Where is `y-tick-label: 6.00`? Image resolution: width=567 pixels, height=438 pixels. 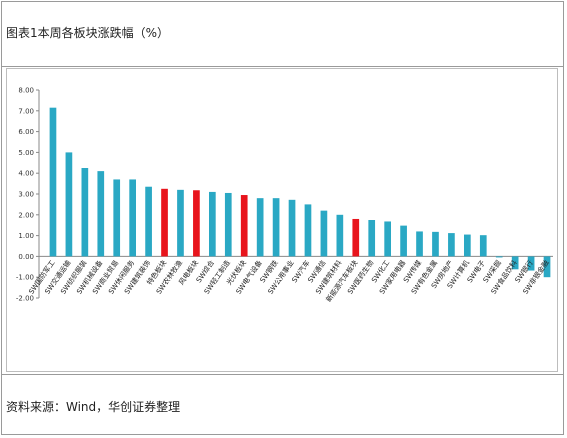 y-tick-label: 6.00 is located at coordinates (26, 132).